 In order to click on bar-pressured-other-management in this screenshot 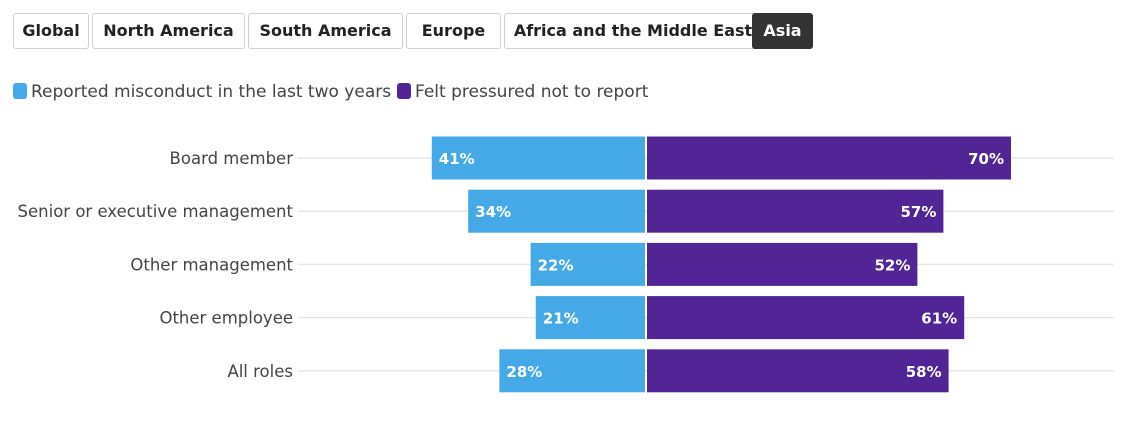, I will do `click(782, 264)`.